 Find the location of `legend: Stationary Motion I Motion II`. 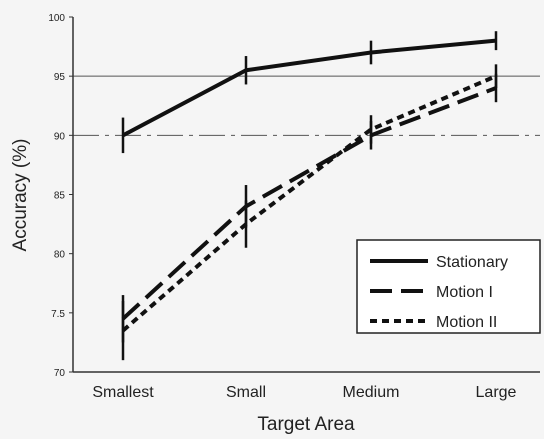

legend: Stationary Motion I Motion II is located at coordinates (448, 286).